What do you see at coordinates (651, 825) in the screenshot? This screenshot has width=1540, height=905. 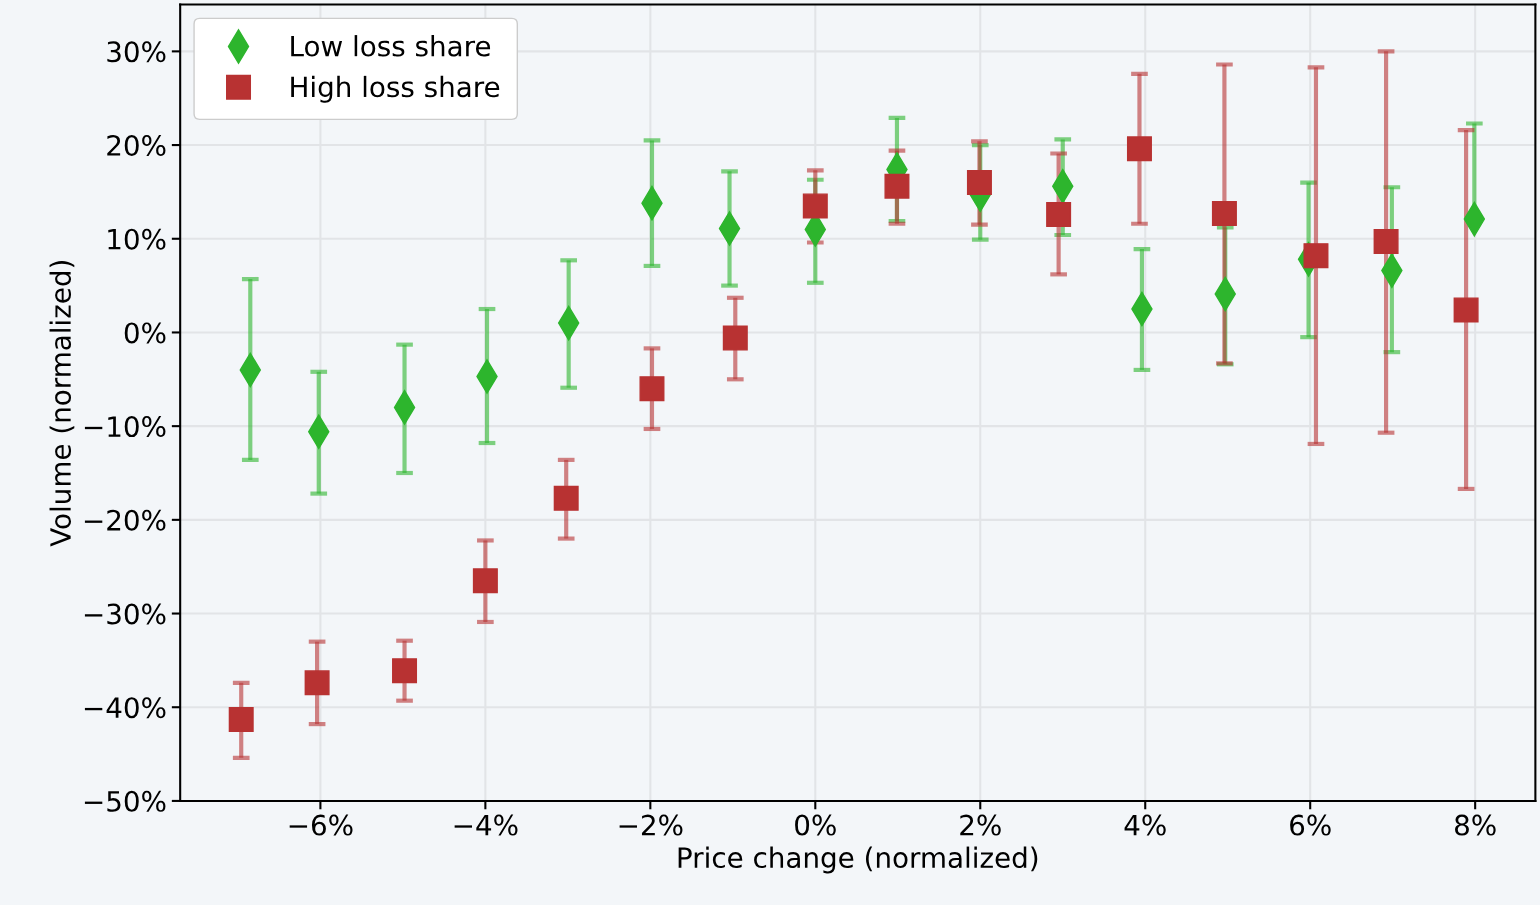 I see `x-tick-label: −2%` at bounding box center [651, 825].